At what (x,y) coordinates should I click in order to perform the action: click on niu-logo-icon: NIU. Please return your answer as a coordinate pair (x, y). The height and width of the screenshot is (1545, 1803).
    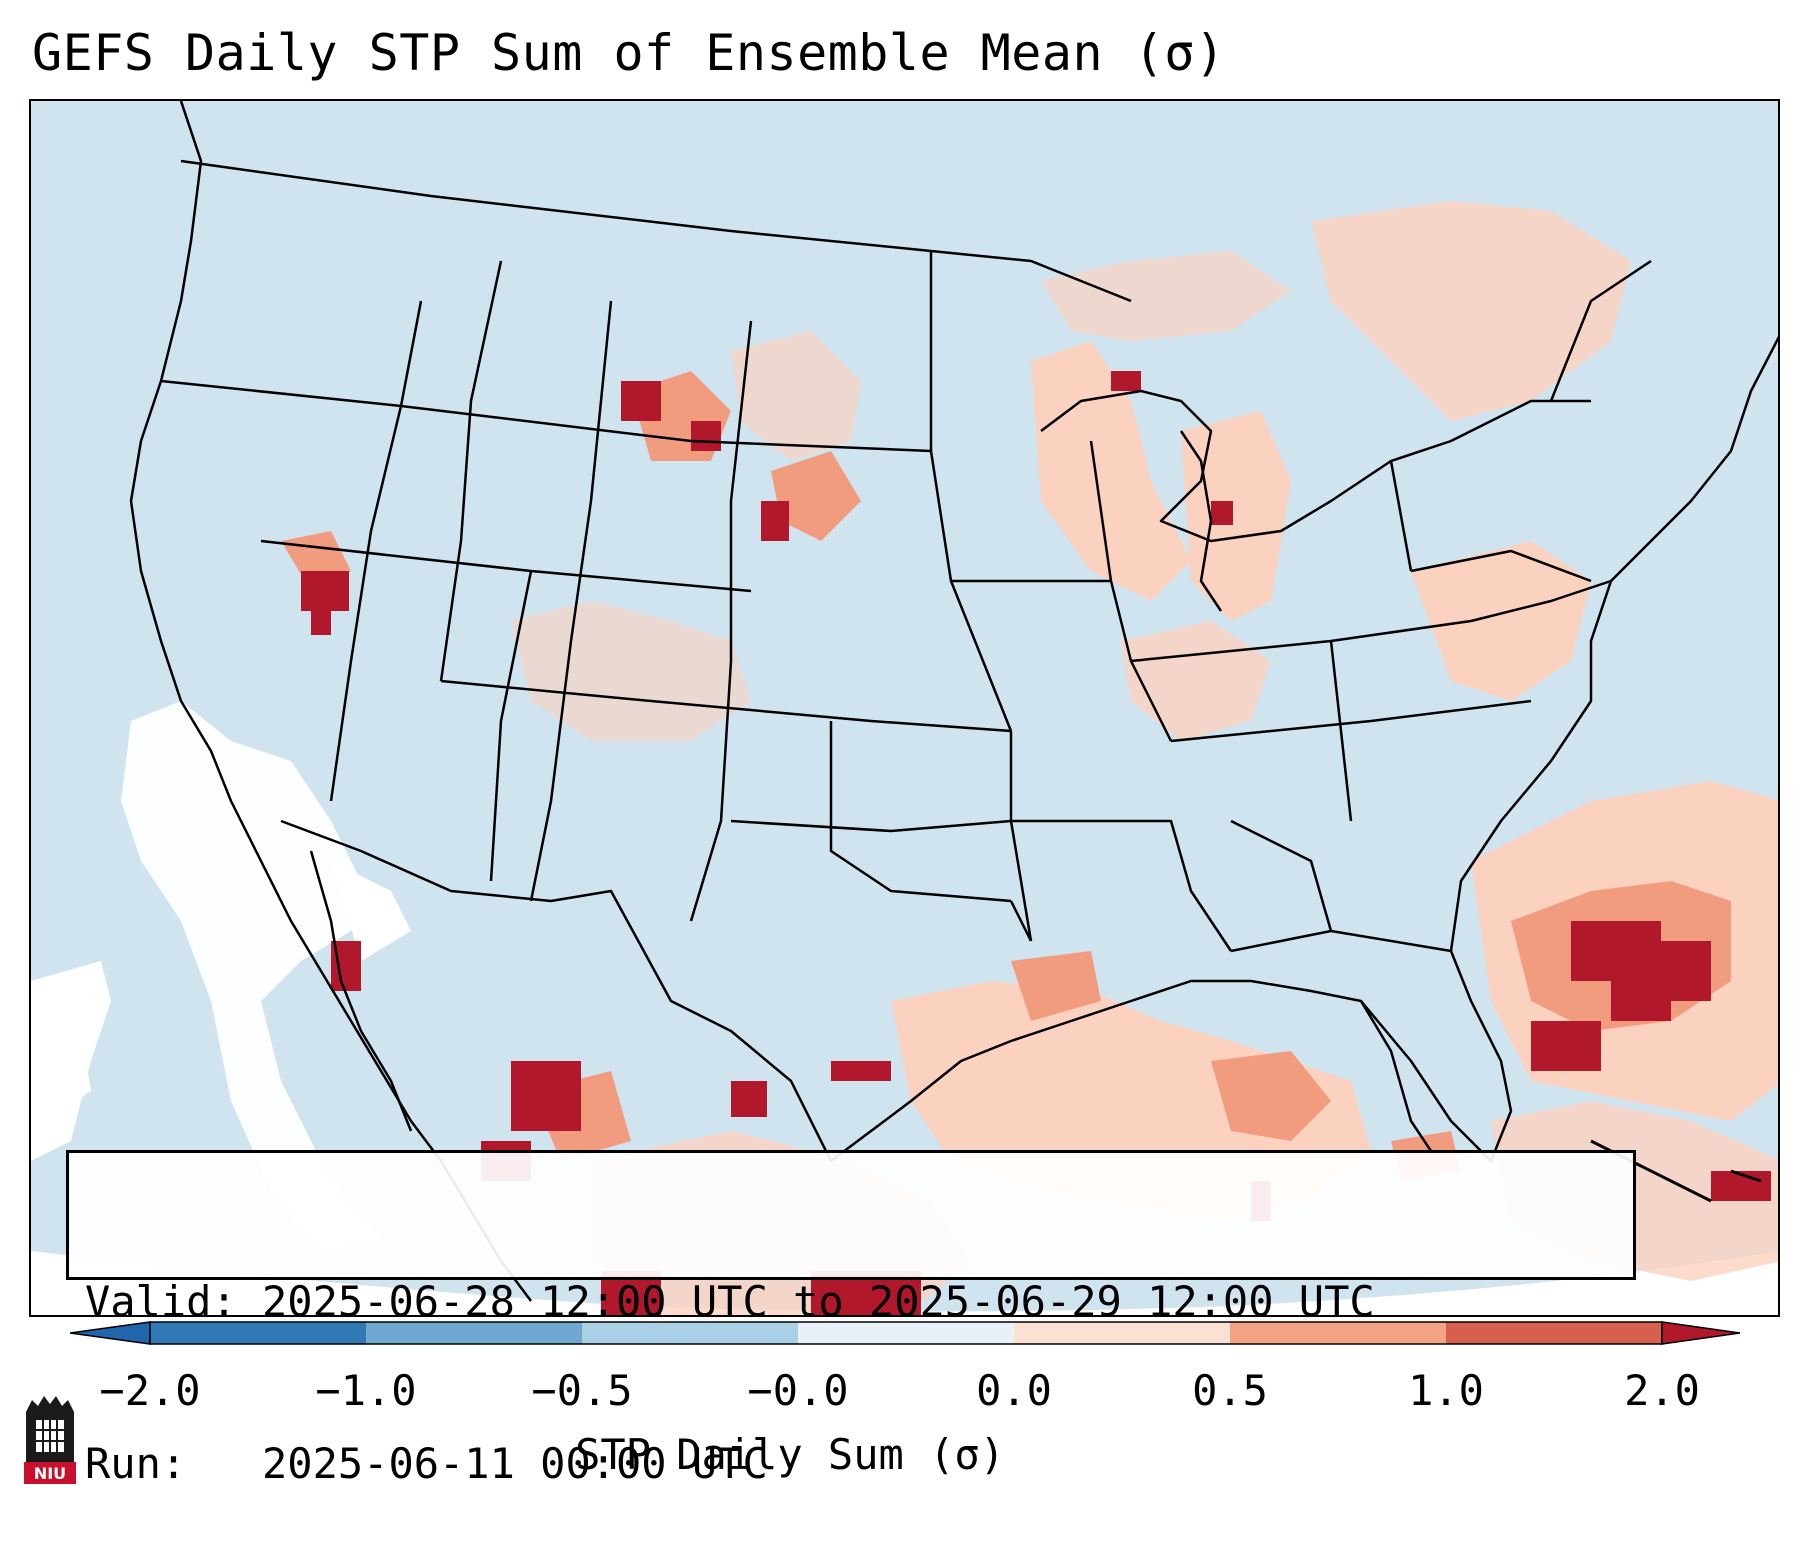
    Looking at the image, I should click on (50, 1440).